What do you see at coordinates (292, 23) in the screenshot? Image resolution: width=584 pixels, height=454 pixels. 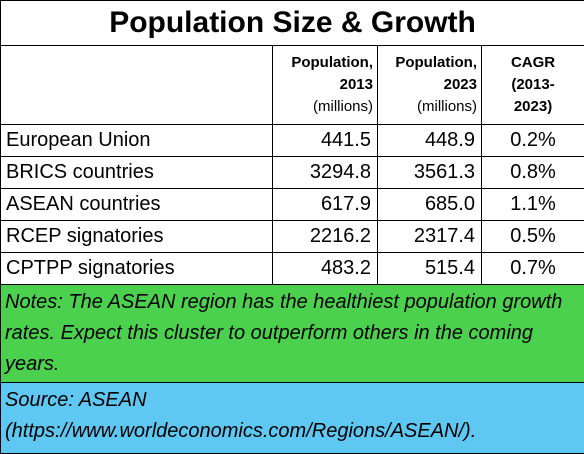 I see `table-title: Population Size & Growth` at bounding box center [292, 23].